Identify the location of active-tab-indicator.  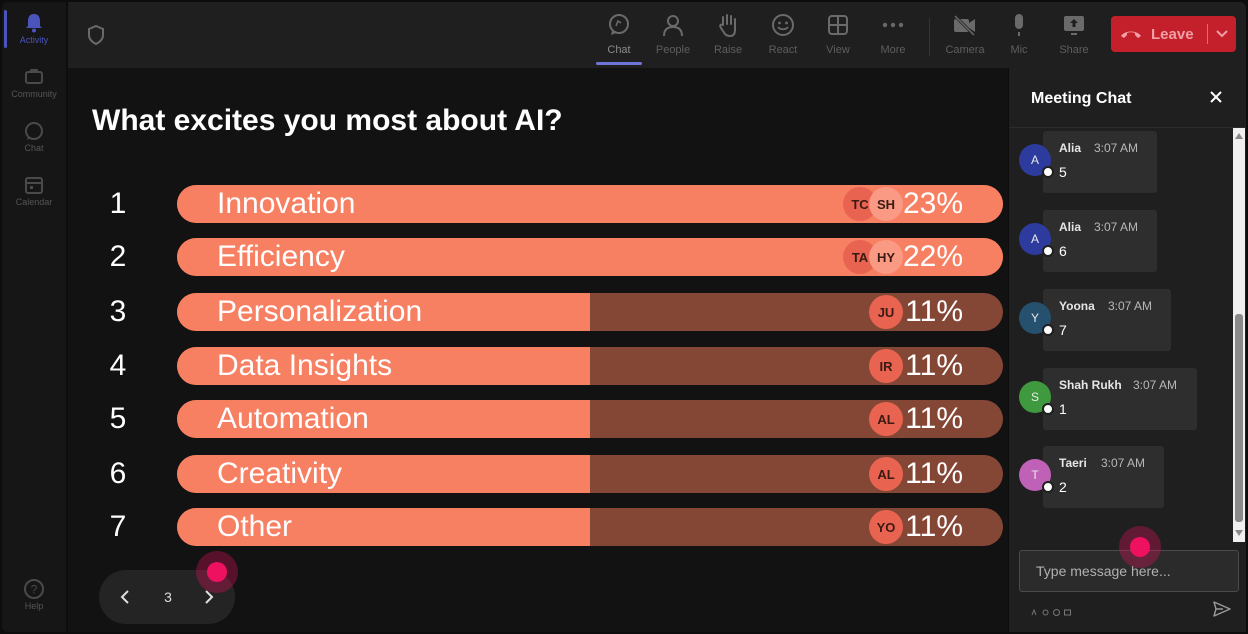
(619, 63).